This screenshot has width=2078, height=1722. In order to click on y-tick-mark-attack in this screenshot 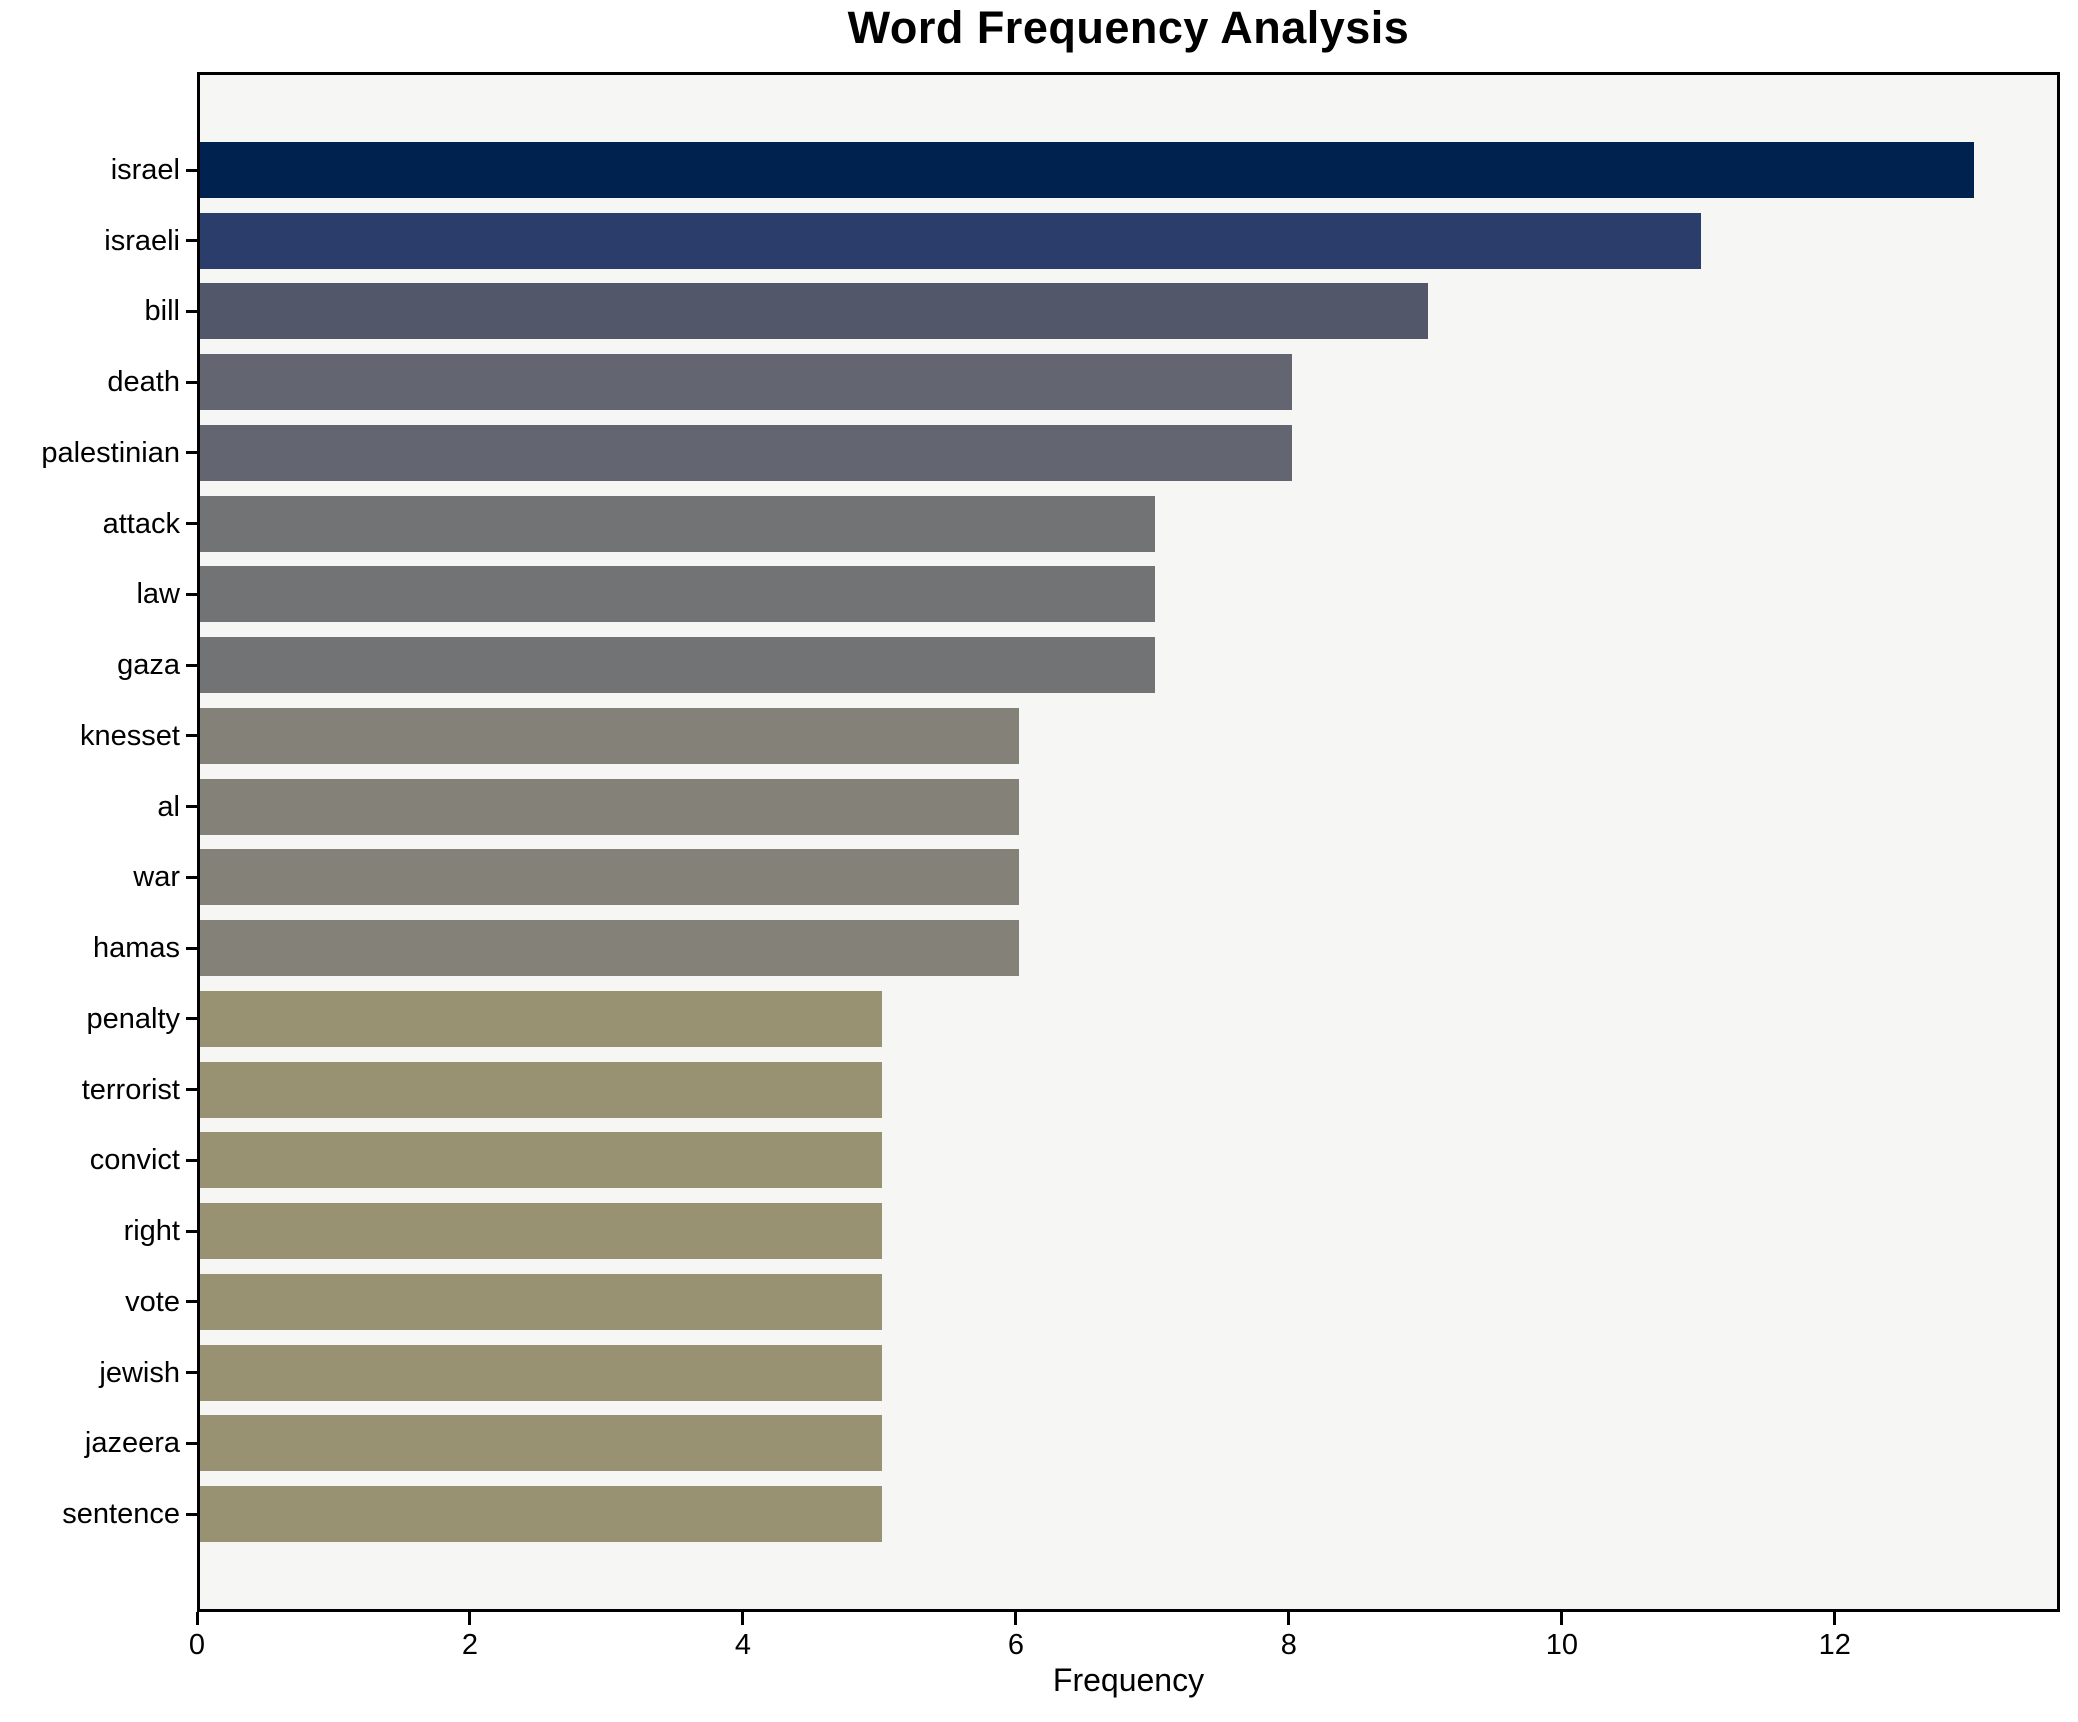, I will do `click(191, 524)`.